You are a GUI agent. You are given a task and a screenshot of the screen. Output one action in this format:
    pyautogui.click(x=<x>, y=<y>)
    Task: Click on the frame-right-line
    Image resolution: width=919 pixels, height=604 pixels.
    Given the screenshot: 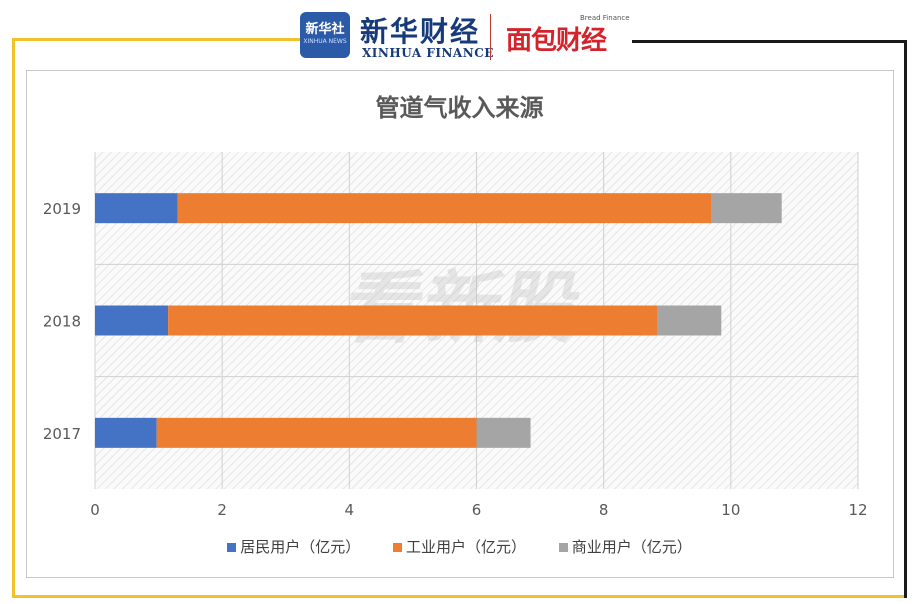 What is the action you would take?
    pyautogui.click(x=905, y=319)
    